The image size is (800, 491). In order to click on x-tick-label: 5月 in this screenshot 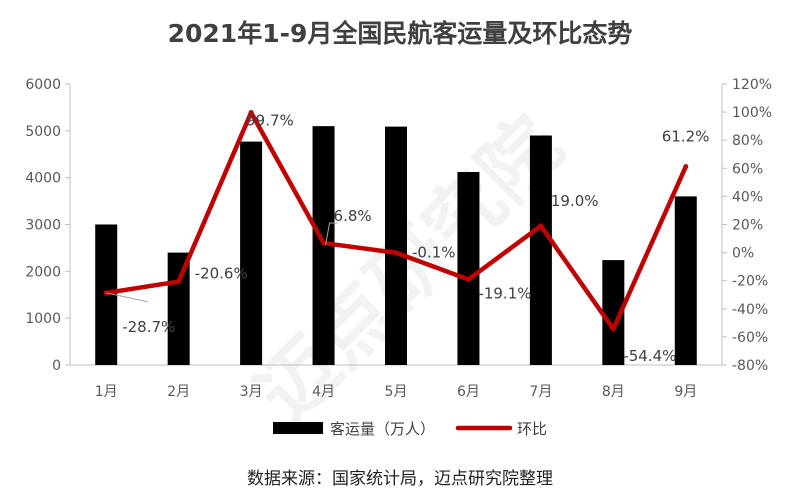, I will do `click(396, 392)`.